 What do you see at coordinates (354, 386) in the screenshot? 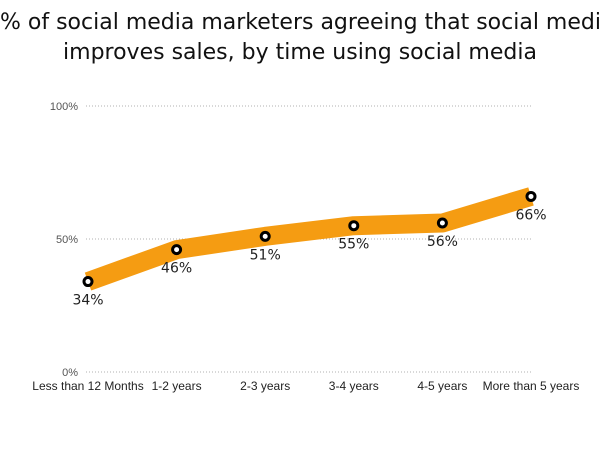
I see `x-tick-label: 3-4 years` at bounding box center [354, 386].